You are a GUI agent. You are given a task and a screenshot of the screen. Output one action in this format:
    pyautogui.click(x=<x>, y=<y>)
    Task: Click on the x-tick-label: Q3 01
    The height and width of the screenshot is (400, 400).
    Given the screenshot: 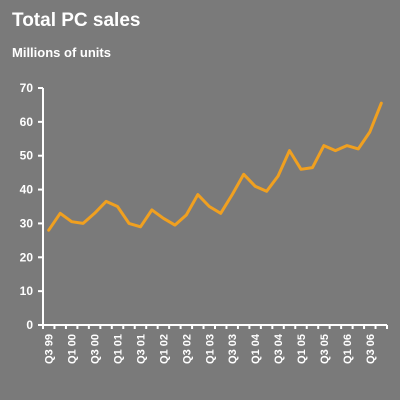 What is the action you would take?
    pyautogui.click(x=141, y=349)
    